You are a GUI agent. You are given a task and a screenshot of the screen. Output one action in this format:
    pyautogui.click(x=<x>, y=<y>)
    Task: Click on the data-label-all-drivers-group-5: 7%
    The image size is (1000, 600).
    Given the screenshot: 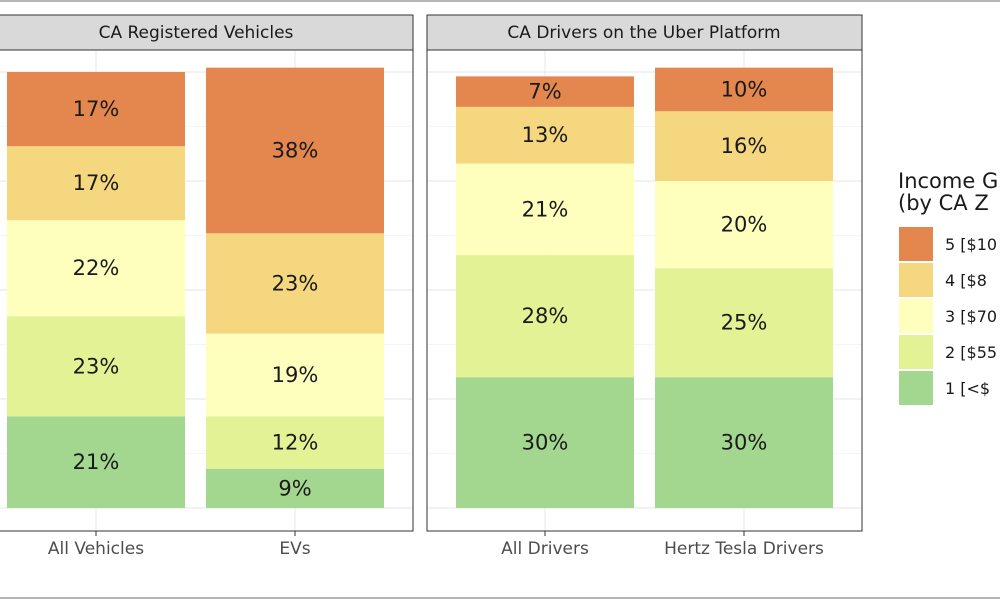 What is the action you would take?
    pyautogui.click(x=544, y=92)
    